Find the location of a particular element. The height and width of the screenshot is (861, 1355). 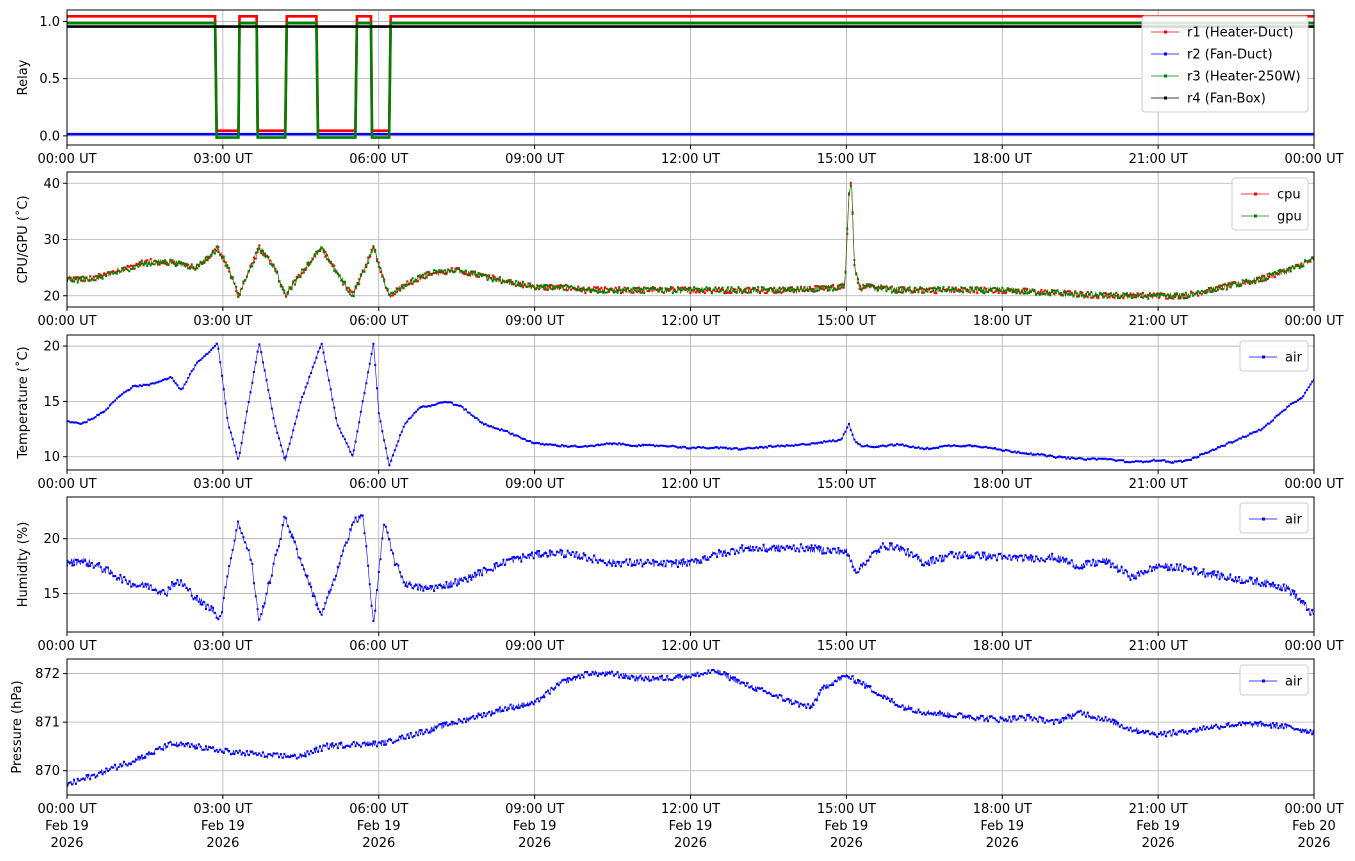

y-axis-label: CPU/GPU (˚C) is located at coordinates (23, 239).